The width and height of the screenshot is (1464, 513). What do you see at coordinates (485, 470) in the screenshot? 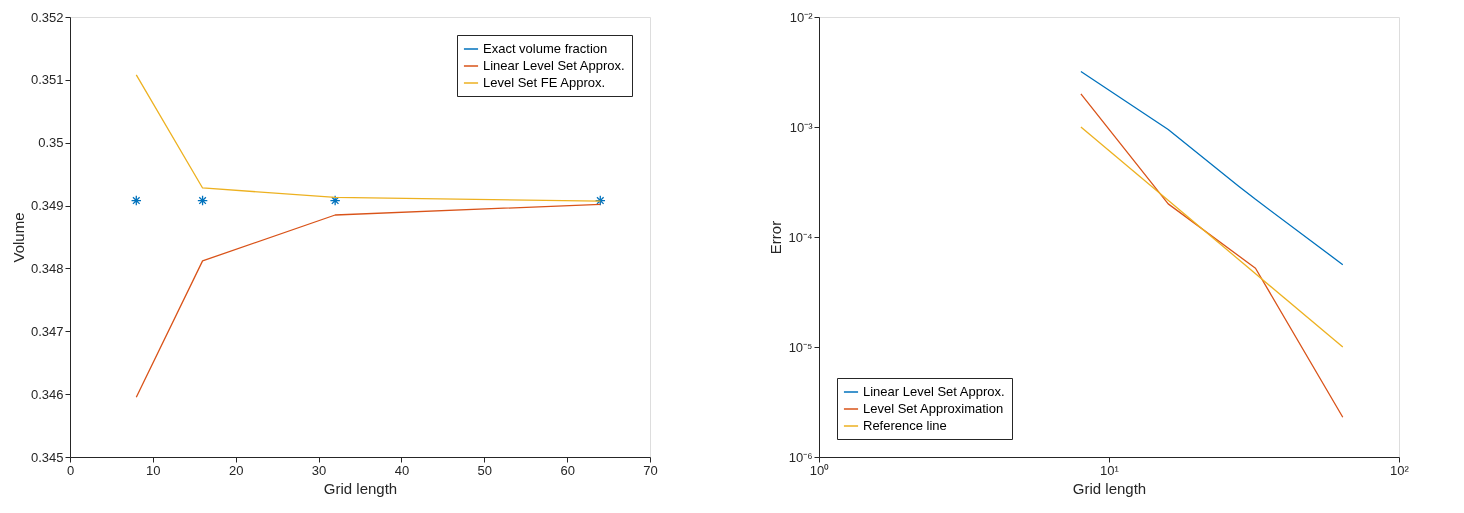
I see `x-tick-label: 50` at bounding box center [485, 470].